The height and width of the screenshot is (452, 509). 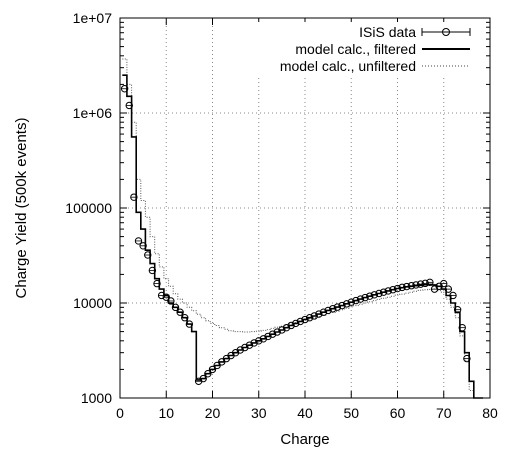 I want to click on x-tick-label: 50, so click(x=351, y=413).